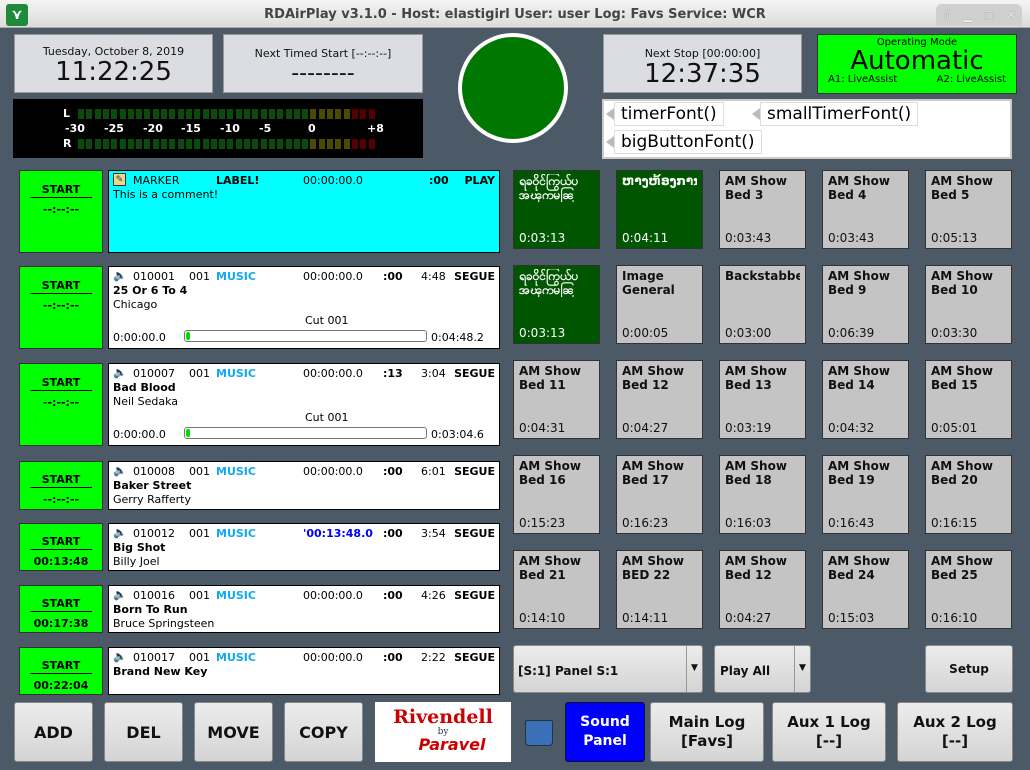 The width and height of the screenshot is (1030, 770). I want to click on aux2-log-button: Aux 2 Log [--], so click(955, 732).